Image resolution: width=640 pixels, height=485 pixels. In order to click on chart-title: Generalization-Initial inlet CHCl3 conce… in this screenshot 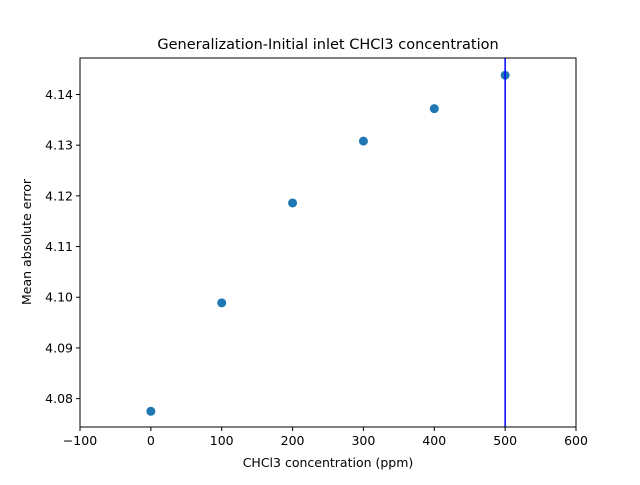, I will do `click(327, 45)`.